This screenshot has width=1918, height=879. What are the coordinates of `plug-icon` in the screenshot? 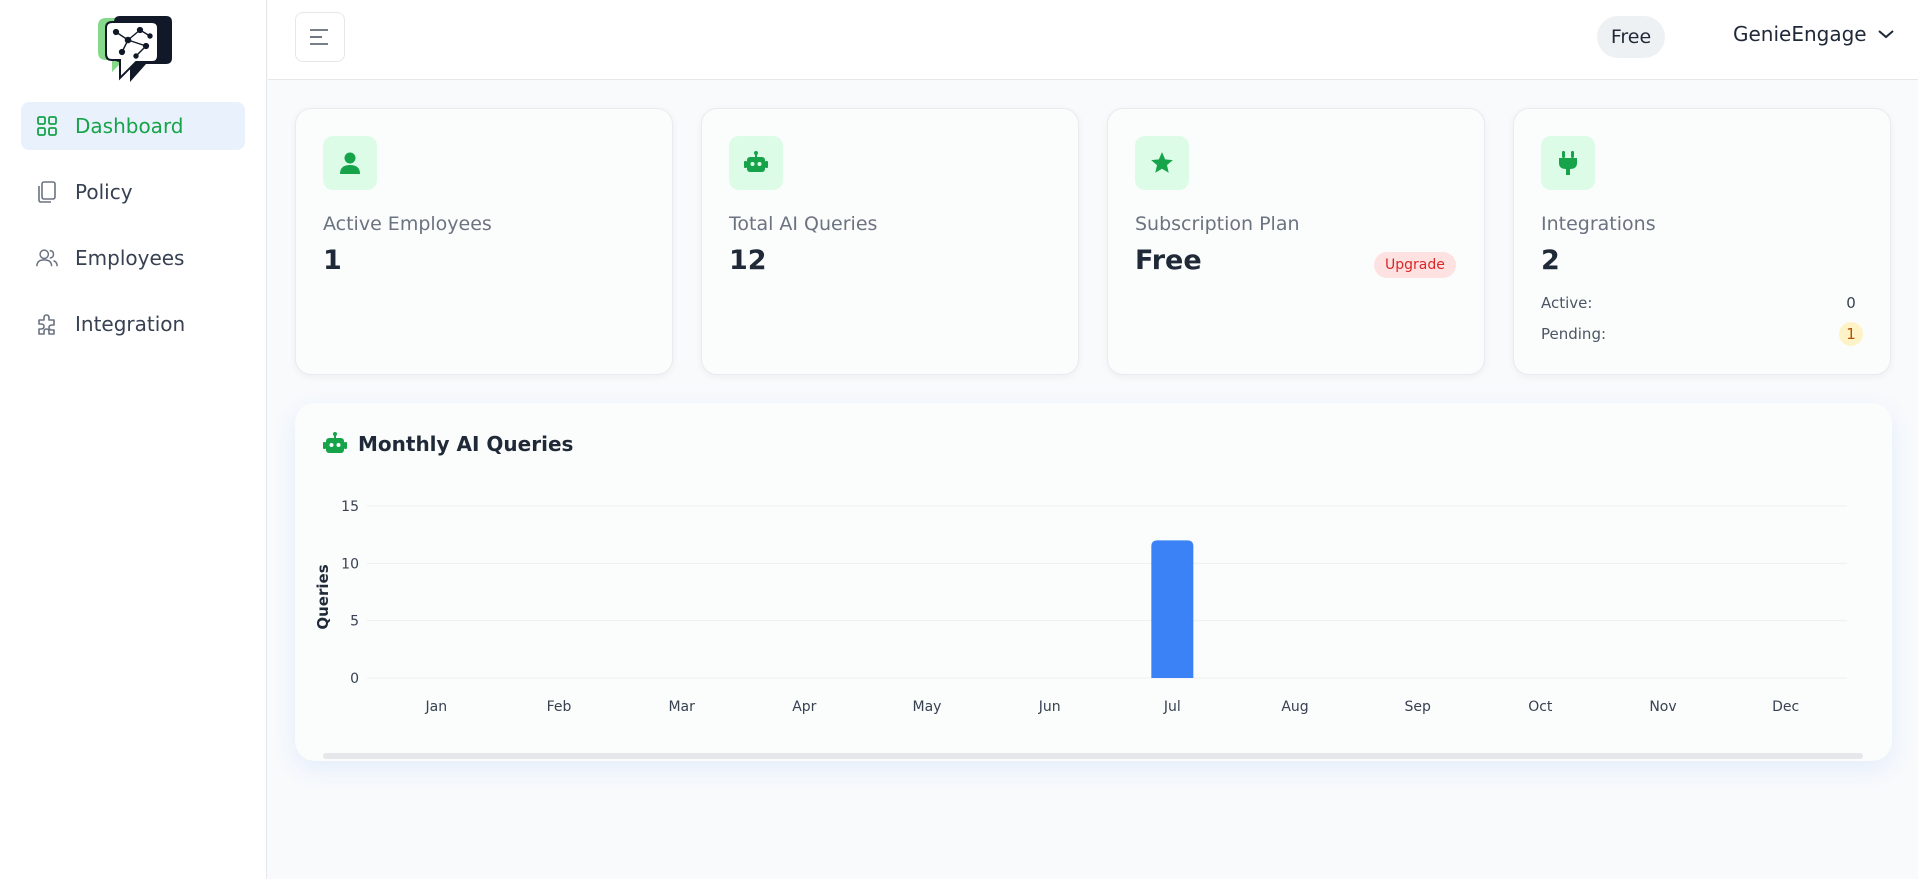 It's located at (1568, 163).